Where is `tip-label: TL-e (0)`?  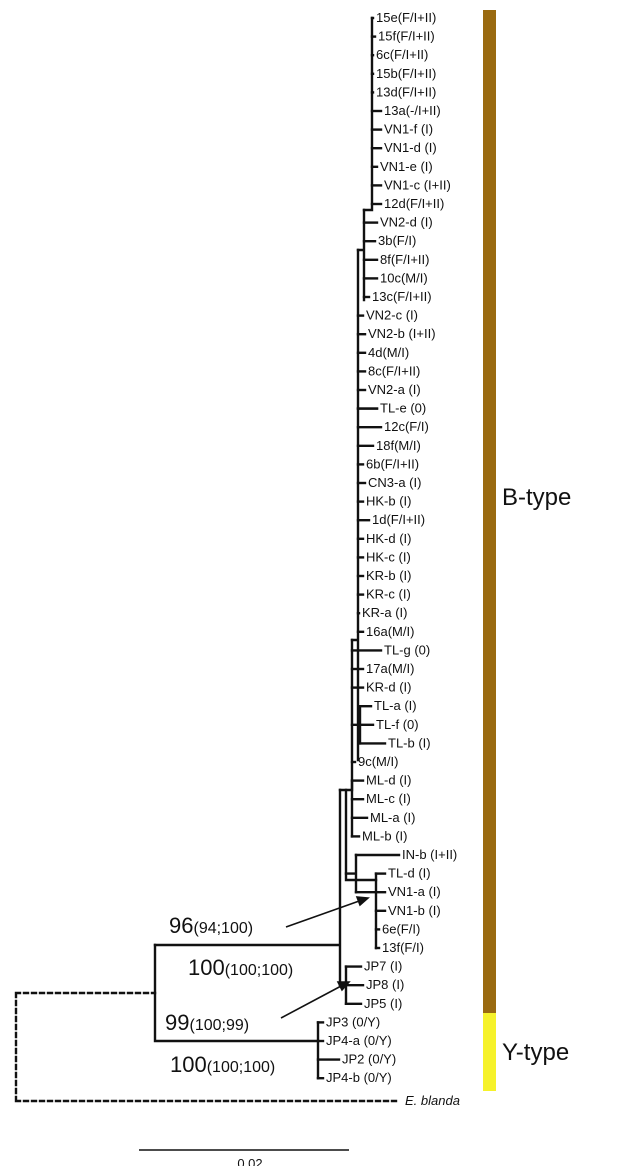
tip-label: TL-e (0) is located at coordinates (403, 408).